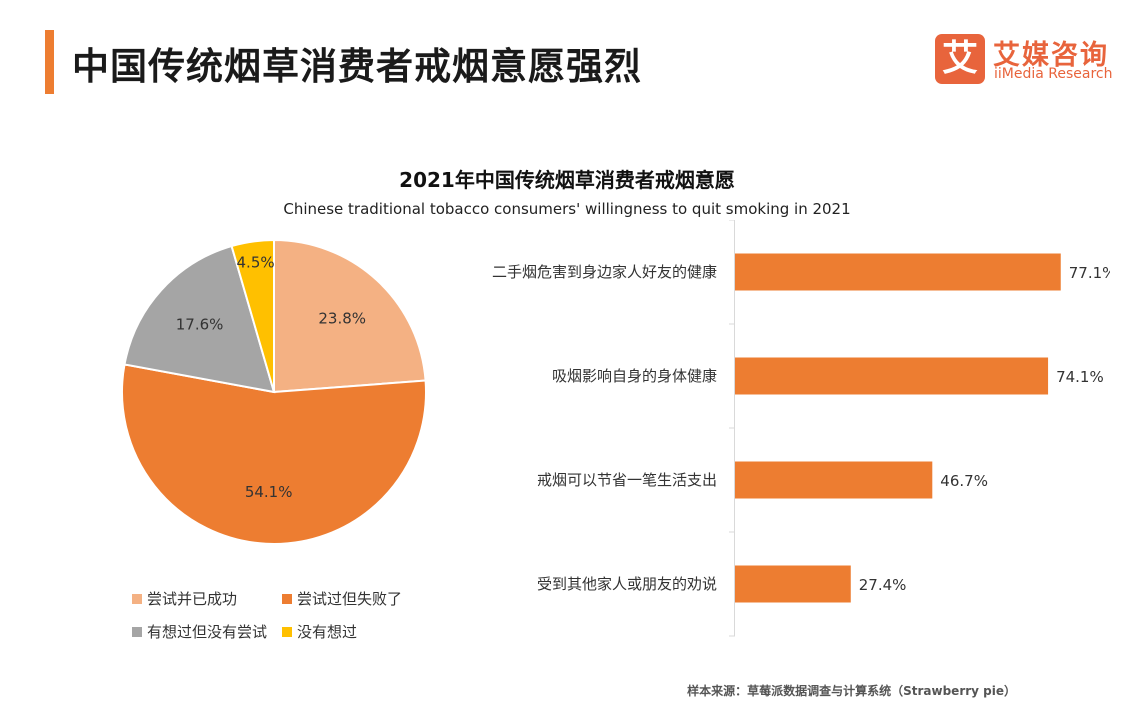 Image resolution: width=1134 pixels, height=706 pixels. I want to click on legend-item: 没有想过, so click(319, 631).